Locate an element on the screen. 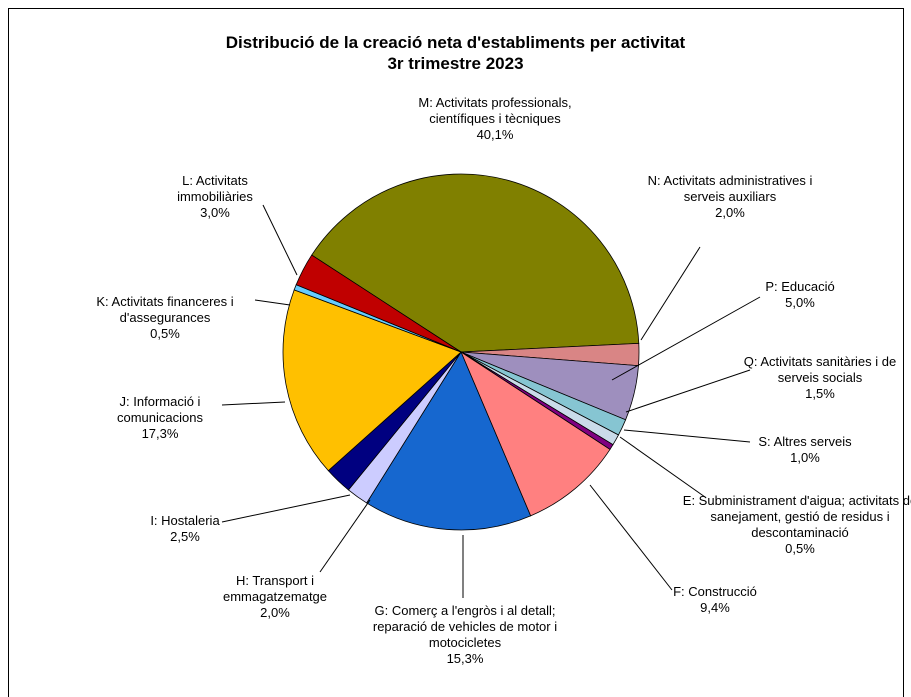 Image resolution: width=911 pixels, height=697 pixels. slice-value: 15,3% is located at coordinates (465, 658).